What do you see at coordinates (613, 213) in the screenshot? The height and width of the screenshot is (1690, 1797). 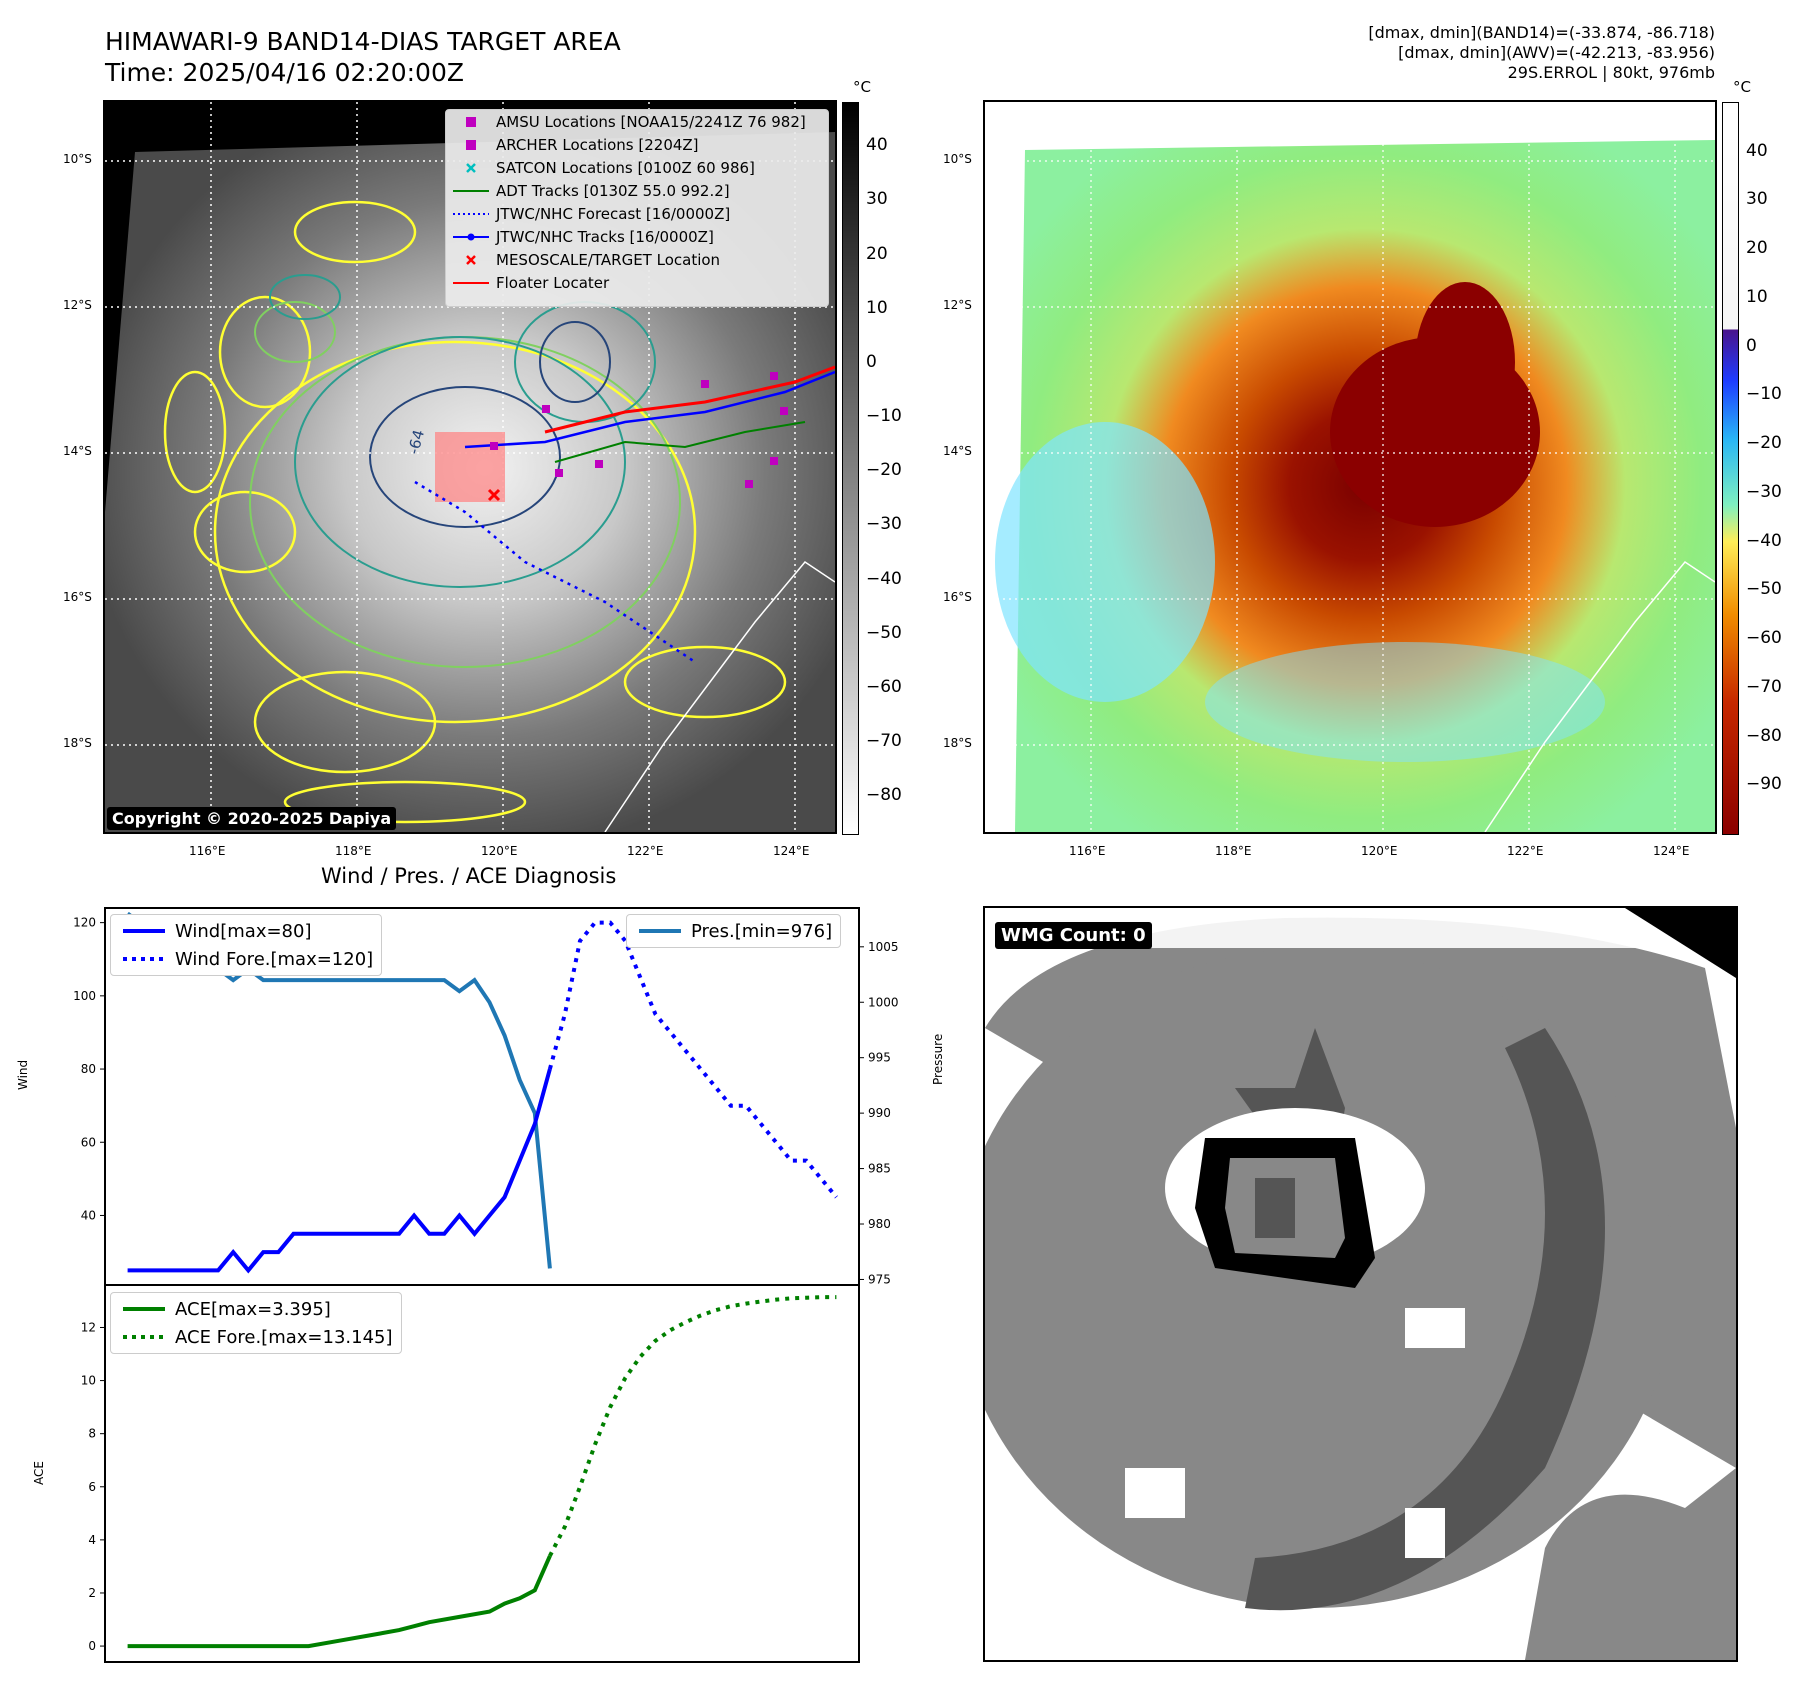 I see `map-legend-label: JTWC/NHC Forecast [16/0000Z]` at bounding box center [613, 213].